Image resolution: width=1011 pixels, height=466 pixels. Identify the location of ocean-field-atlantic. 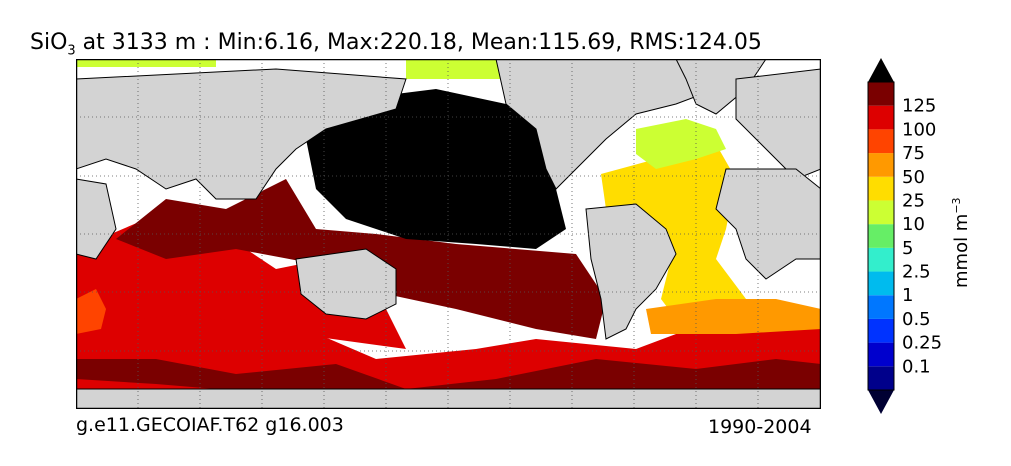
(673, 231).